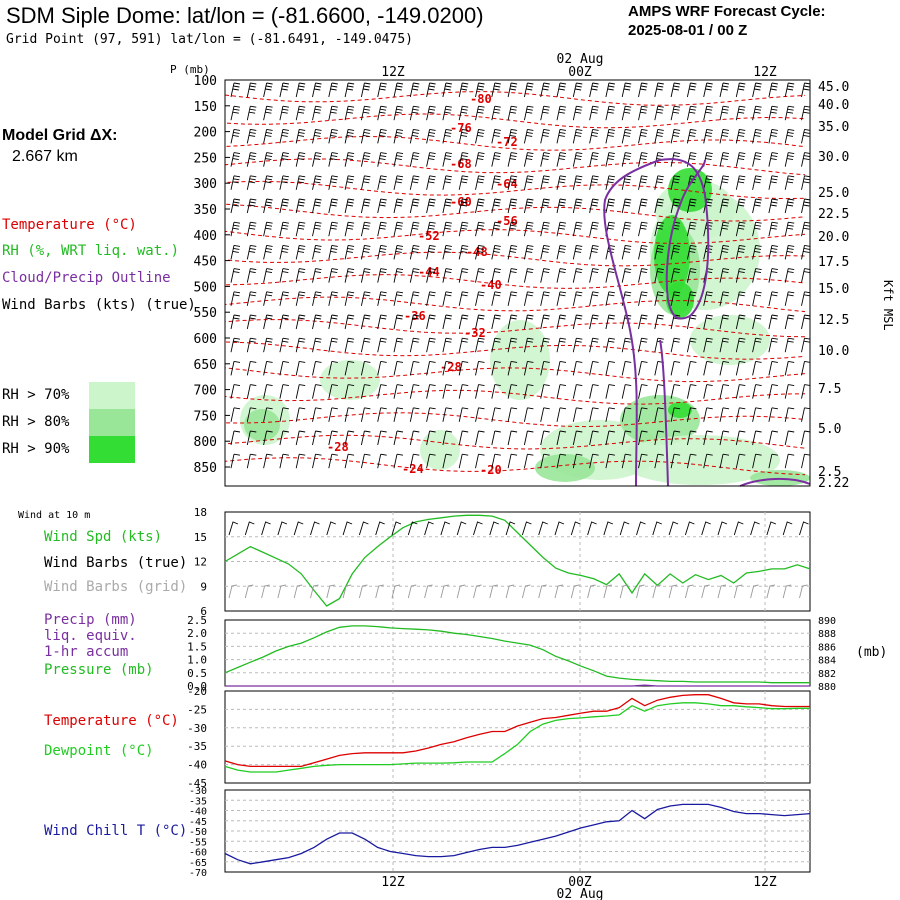  What do you see at coordinates (205, 236) in the screenshot?
I see `pressure-tick-6: 400` at bounding box center [205, 236].